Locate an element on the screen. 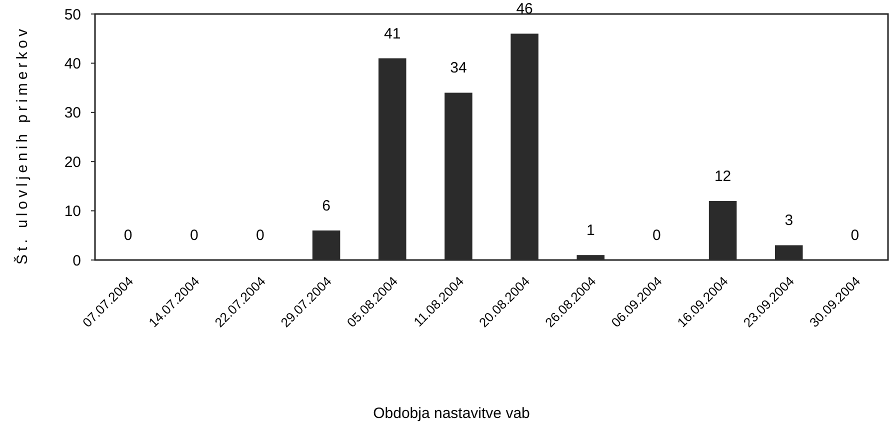 The image size is (890, 426). data-label: 46 is located at coordinates (524, 9).